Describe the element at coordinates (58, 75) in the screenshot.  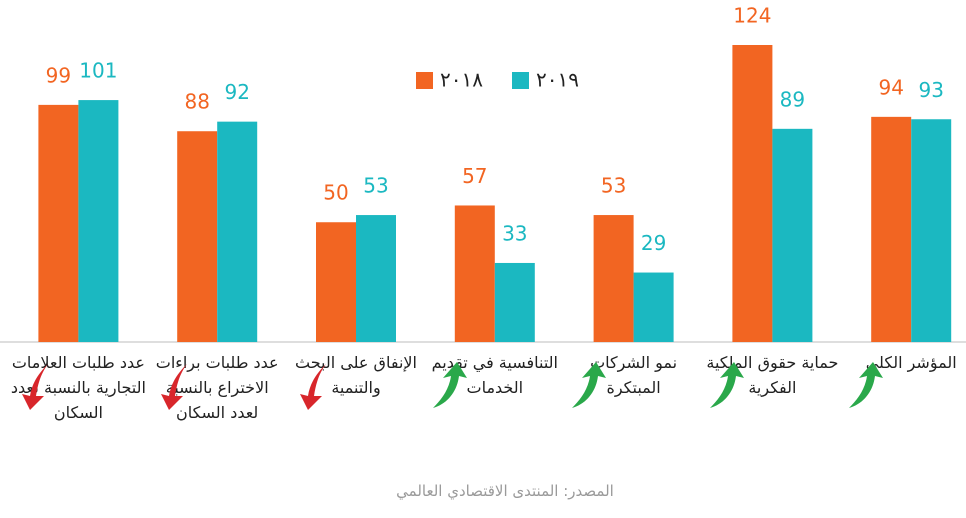
I see `data-label: 99` at that location.